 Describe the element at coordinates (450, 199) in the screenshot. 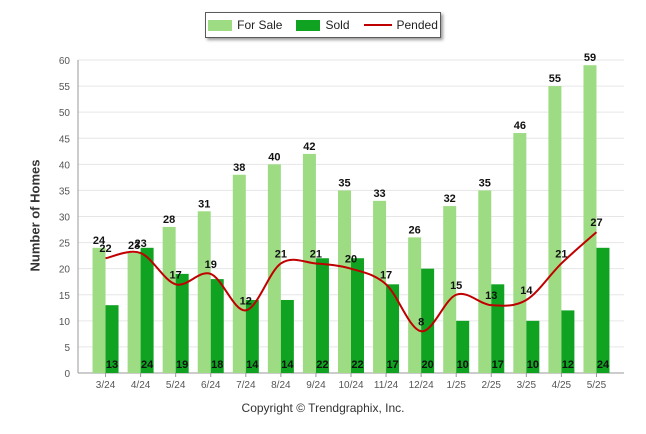

I see `for-sale-data-label: 32` at that location.